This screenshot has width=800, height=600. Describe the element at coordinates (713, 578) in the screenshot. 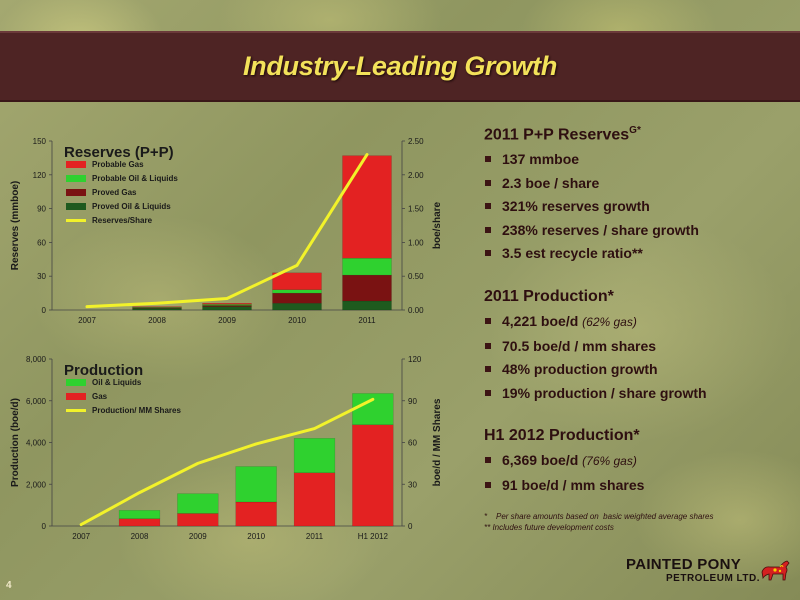

I see `logo-subname: PETROLEUM LTD.` at that location.